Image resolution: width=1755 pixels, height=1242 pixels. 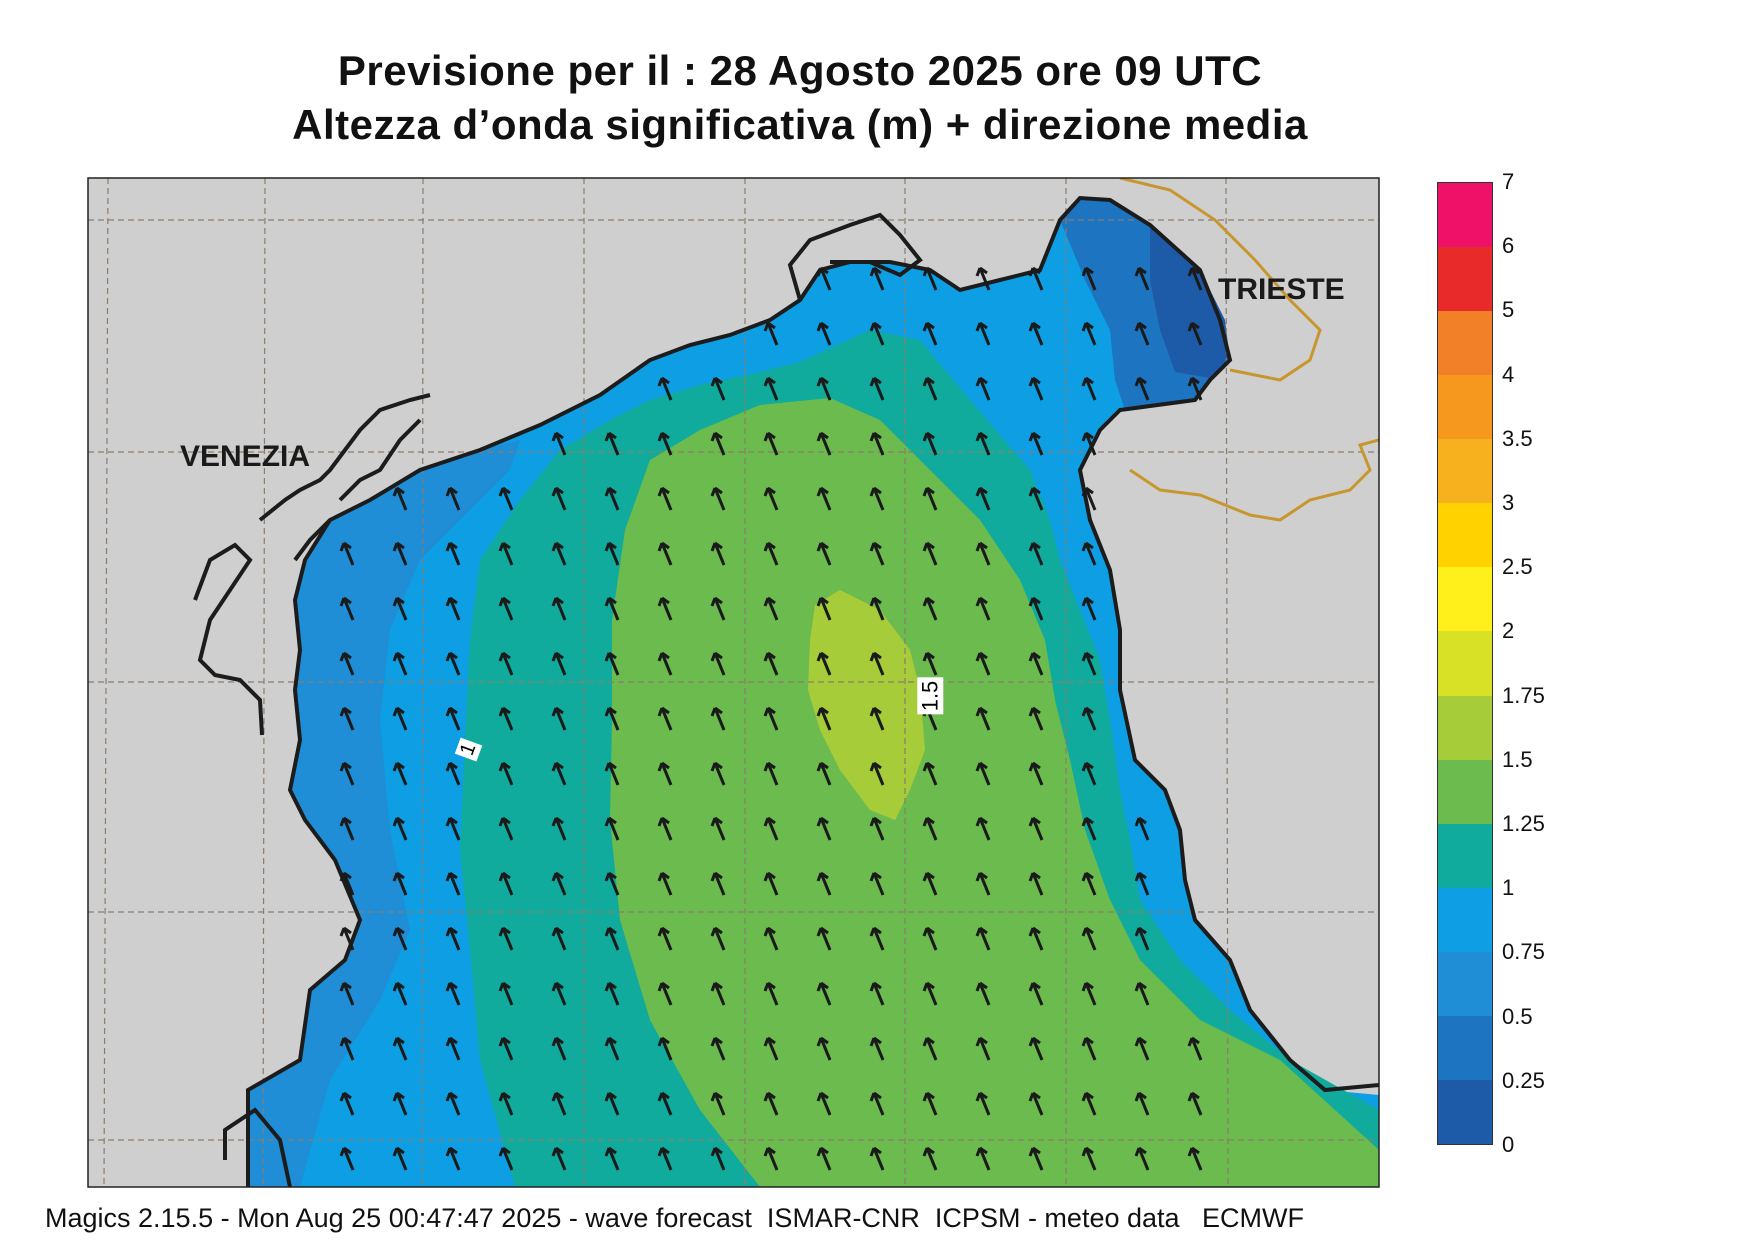 What do you see at coordinates (1508, 631) in the screenshot?
I see `legend-tick-label: 2` at bounding box center [1508, 631].